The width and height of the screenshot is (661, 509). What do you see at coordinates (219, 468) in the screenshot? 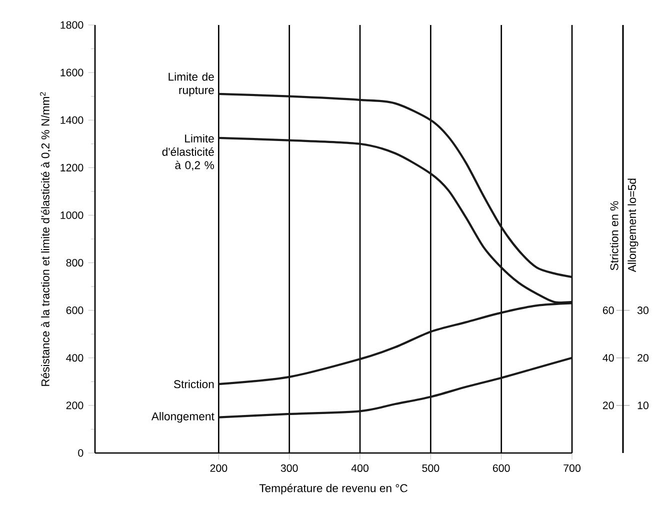
I see `x-tick-label: 200` at bounding box center [219, 468].